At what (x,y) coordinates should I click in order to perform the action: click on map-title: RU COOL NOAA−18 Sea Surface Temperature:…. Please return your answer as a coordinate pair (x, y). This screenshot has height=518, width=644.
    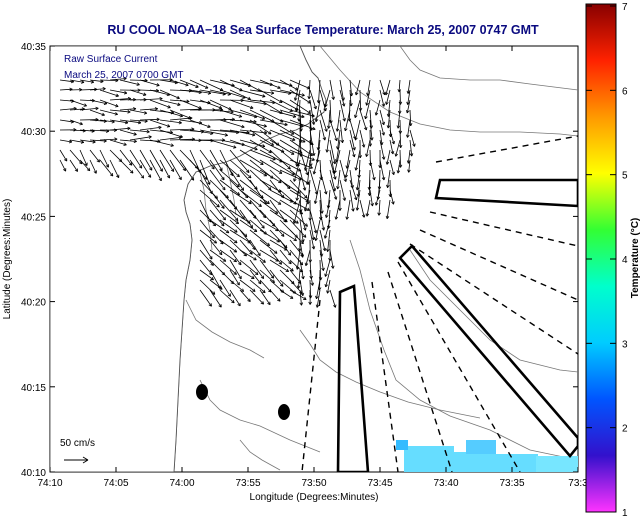
    Looking at the image, I should click on (323, 30).